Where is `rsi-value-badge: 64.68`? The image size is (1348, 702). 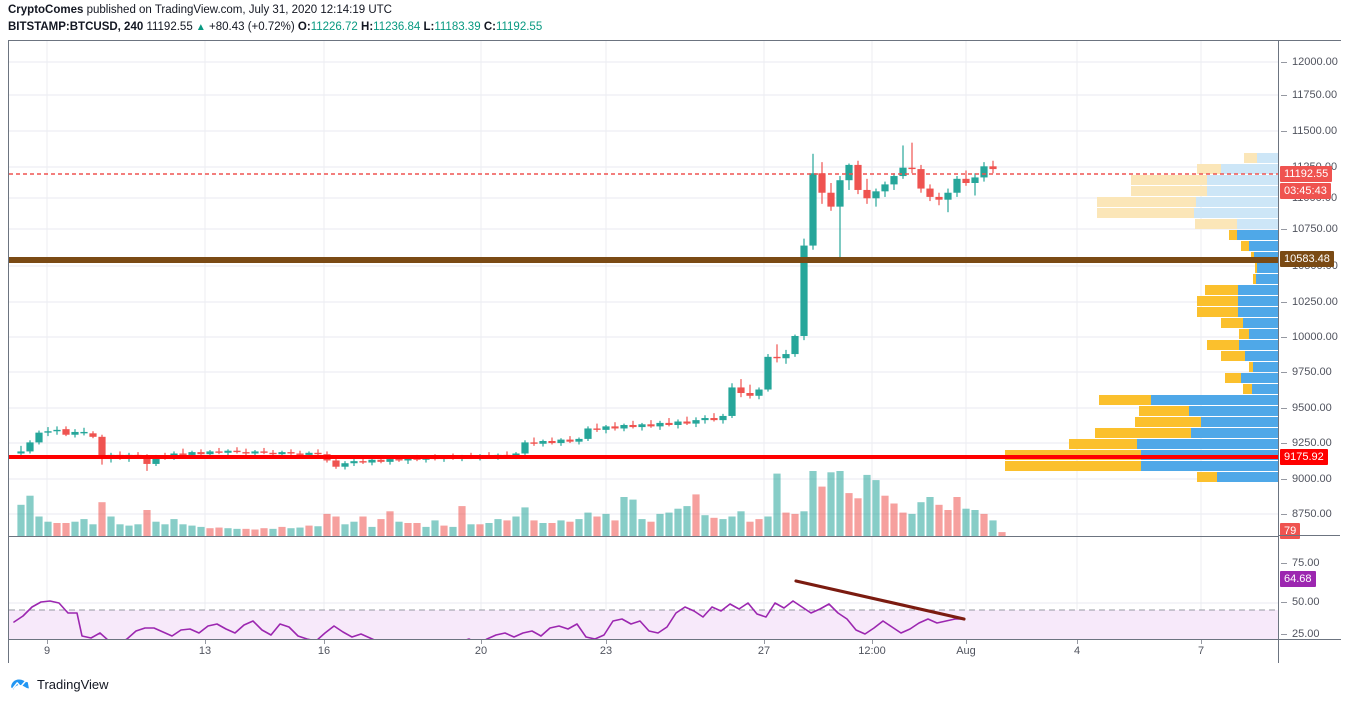
rsi-value-badge: 64.68 is located at coordinates (1298, 579).